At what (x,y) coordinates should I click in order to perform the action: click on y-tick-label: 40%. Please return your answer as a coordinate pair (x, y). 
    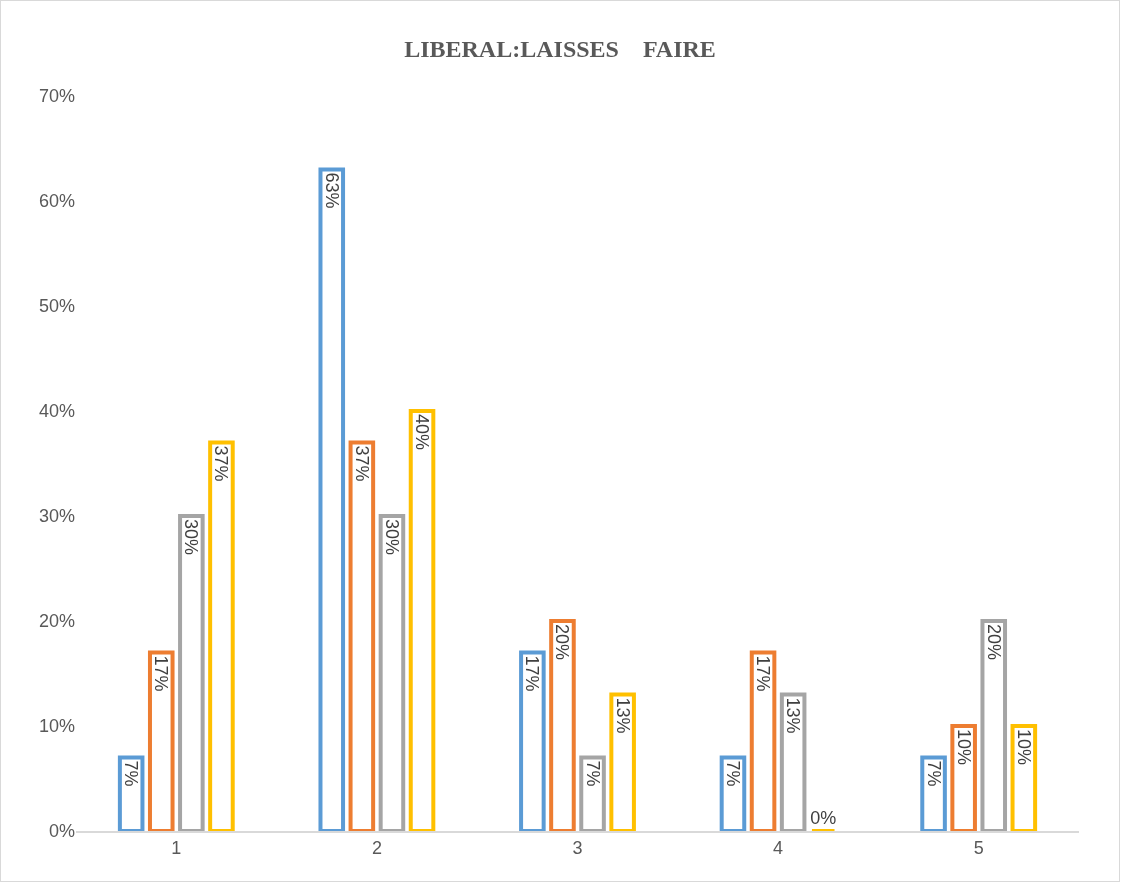
    Looking at the image, I should click on (56, 411).